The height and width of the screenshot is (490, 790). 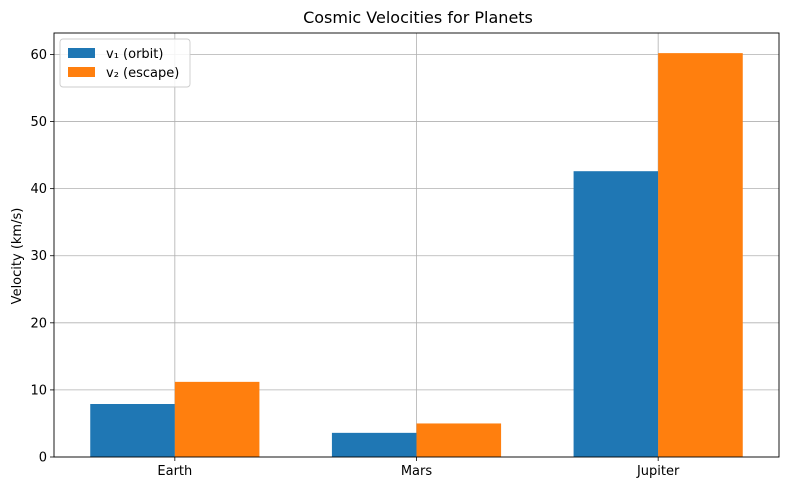 What do you see at coordinates (700, 255) in the screenshot?
I see `bar-v2-jupiter` at bounding box center [700, 255].